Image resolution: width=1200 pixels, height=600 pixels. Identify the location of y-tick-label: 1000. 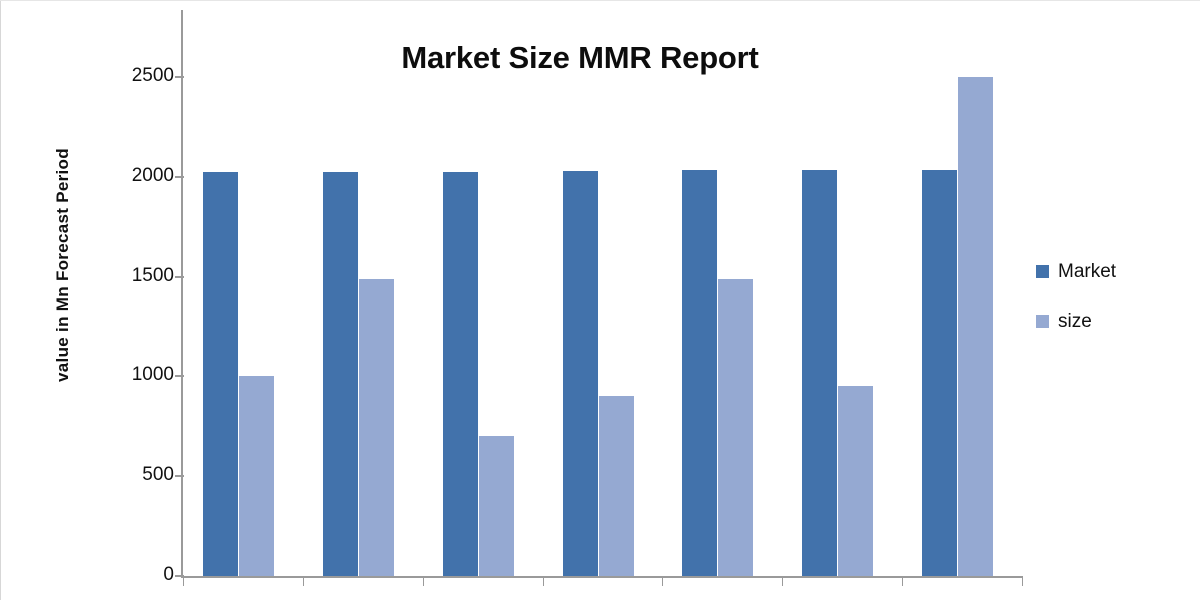
(152, 375).